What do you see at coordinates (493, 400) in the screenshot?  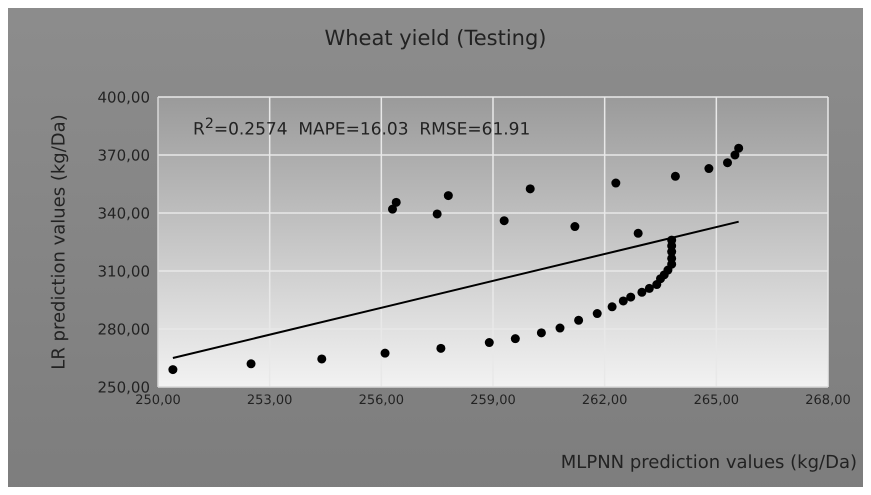 I see `x-tick-label: 259,00` at bounding box center [493, 400].